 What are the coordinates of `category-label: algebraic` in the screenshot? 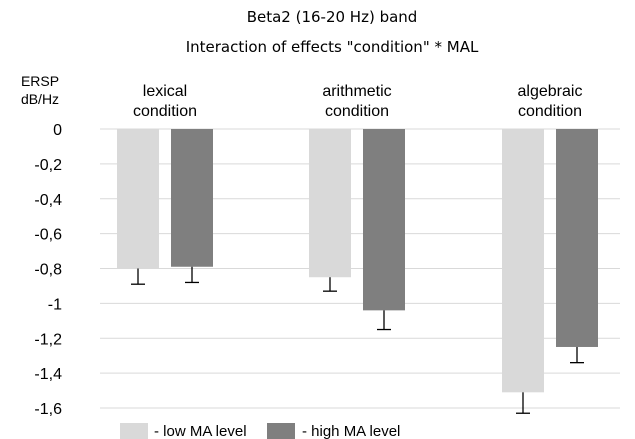 It's located at (550, 91).